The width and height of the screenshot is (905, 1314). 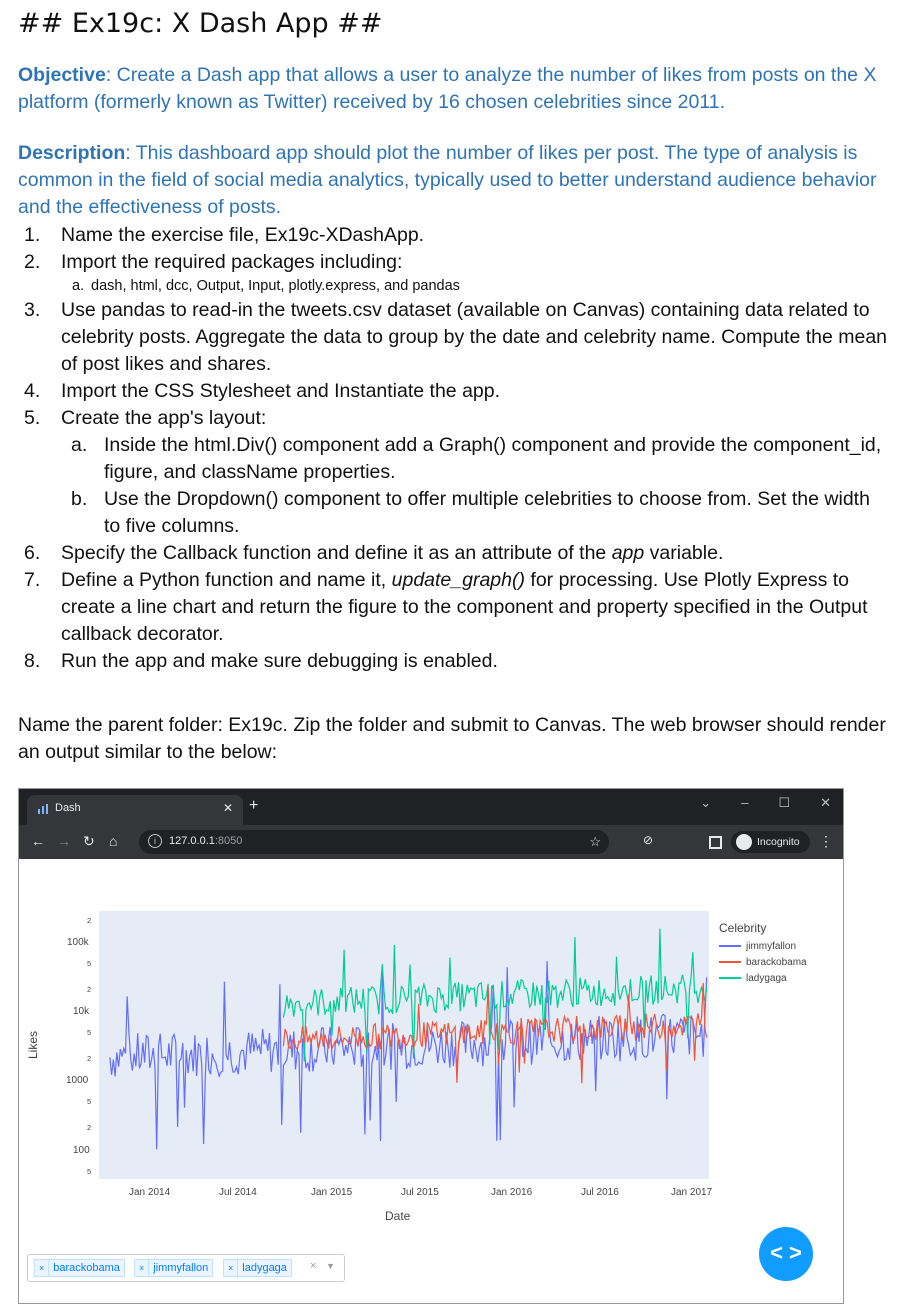 What do you see at coordinates (398, 1216) in the screenshot?
I see `x-axis-title: Date` at bounding box center [398, 1216].